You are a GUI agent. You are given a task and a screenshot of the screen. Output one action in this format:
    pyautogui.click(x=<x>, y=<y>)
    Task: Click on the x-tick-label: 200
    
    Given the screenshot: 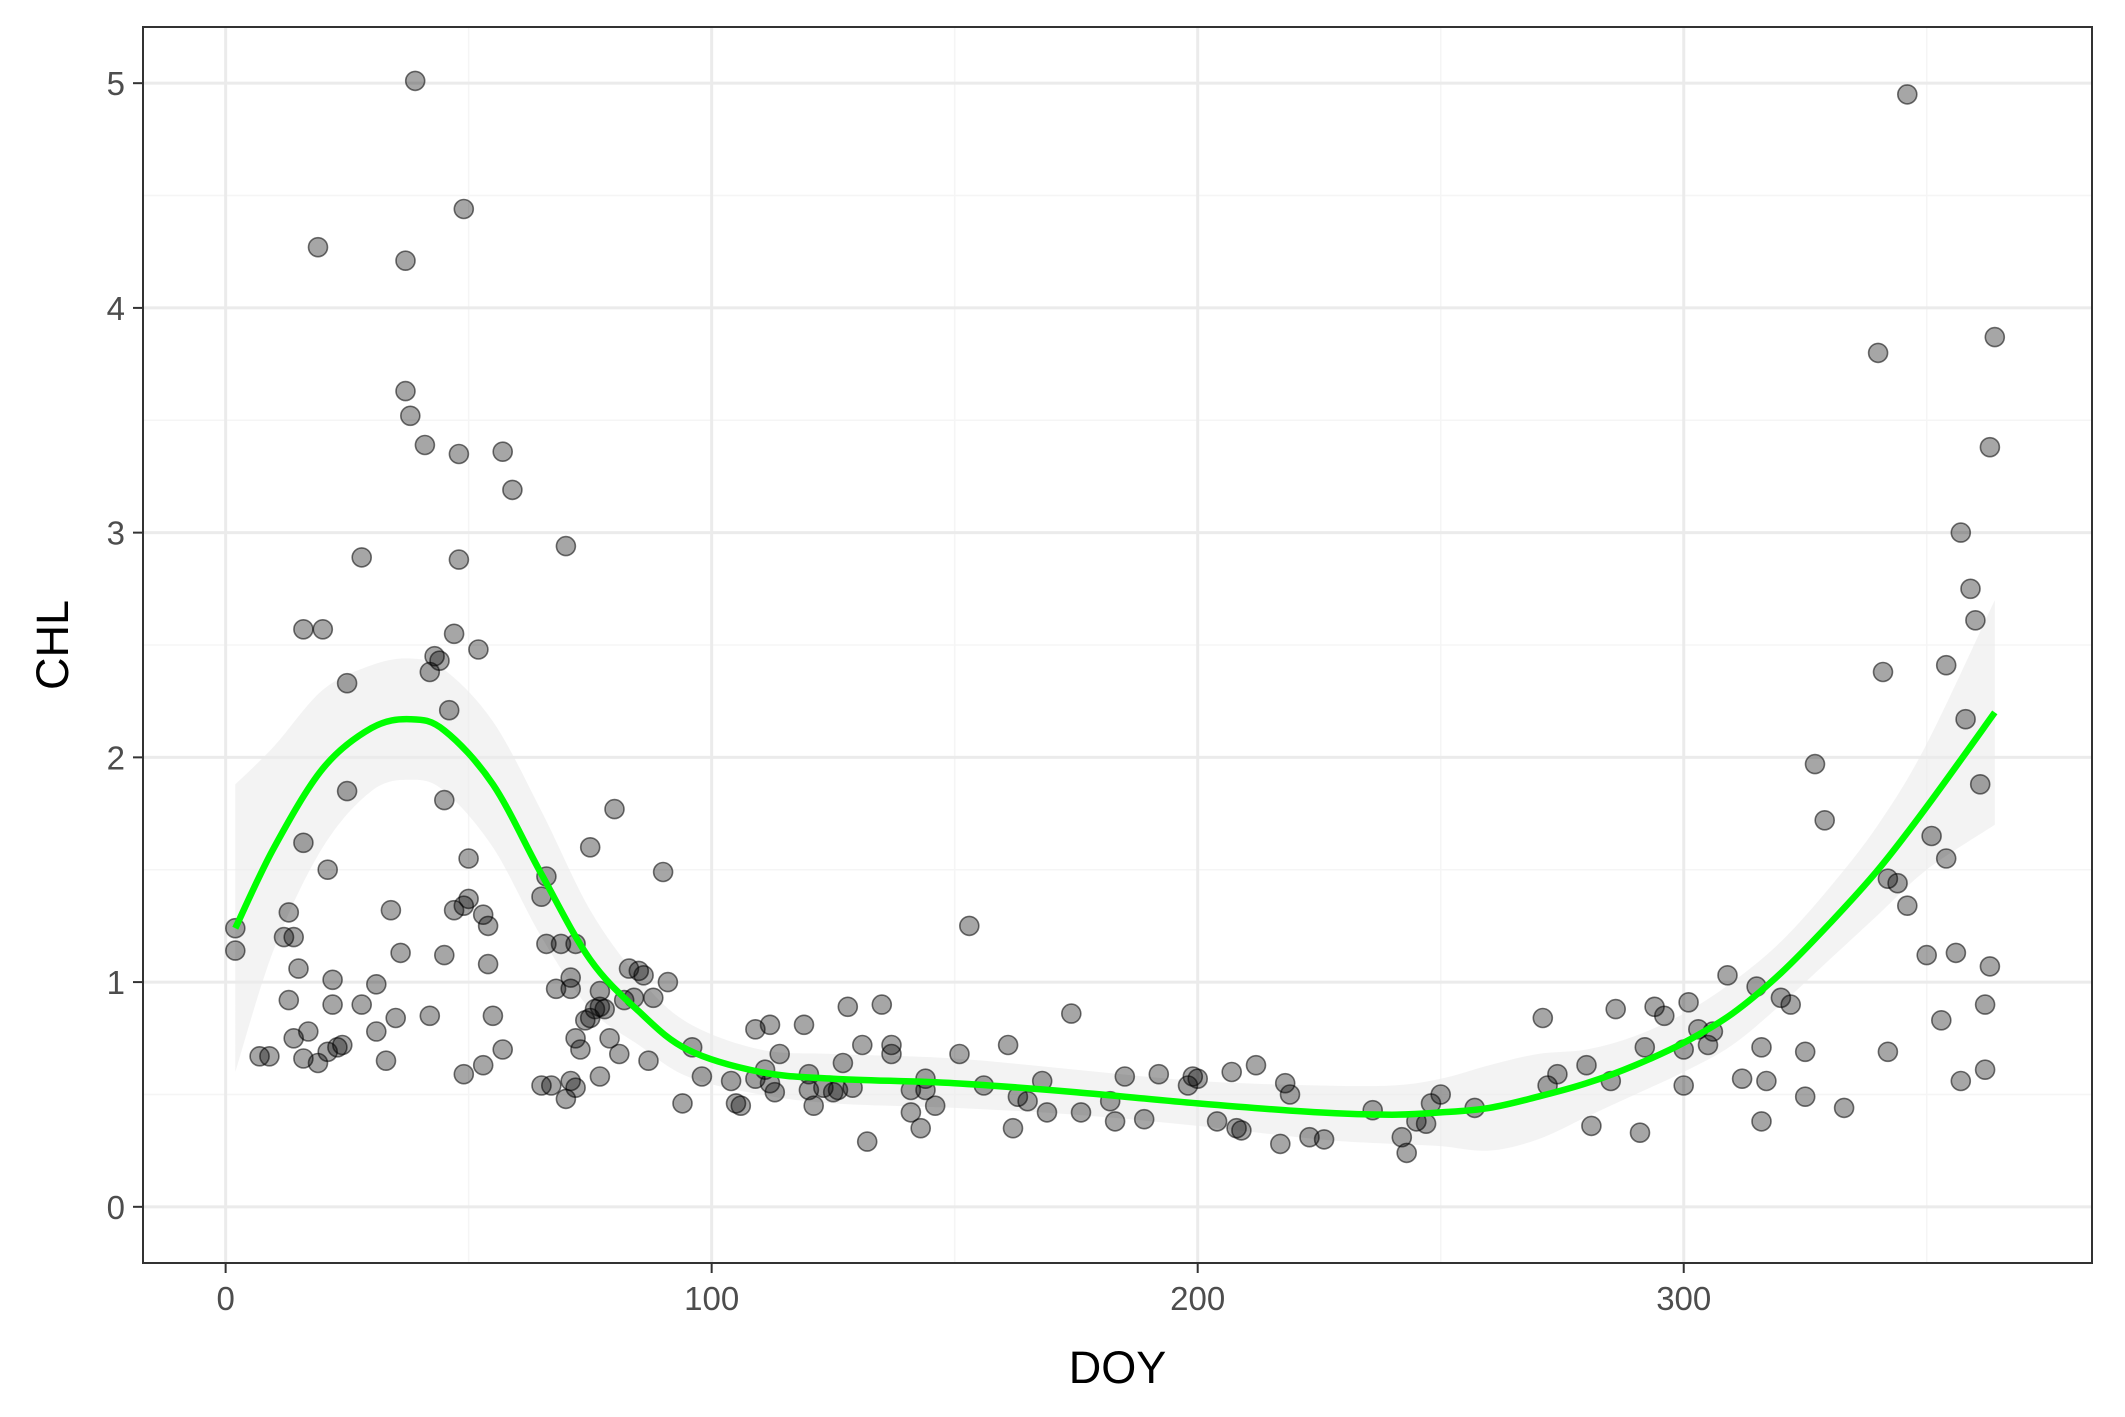 What is the action you would take?
    pyautogui.click(x=1197, y=1298)
    